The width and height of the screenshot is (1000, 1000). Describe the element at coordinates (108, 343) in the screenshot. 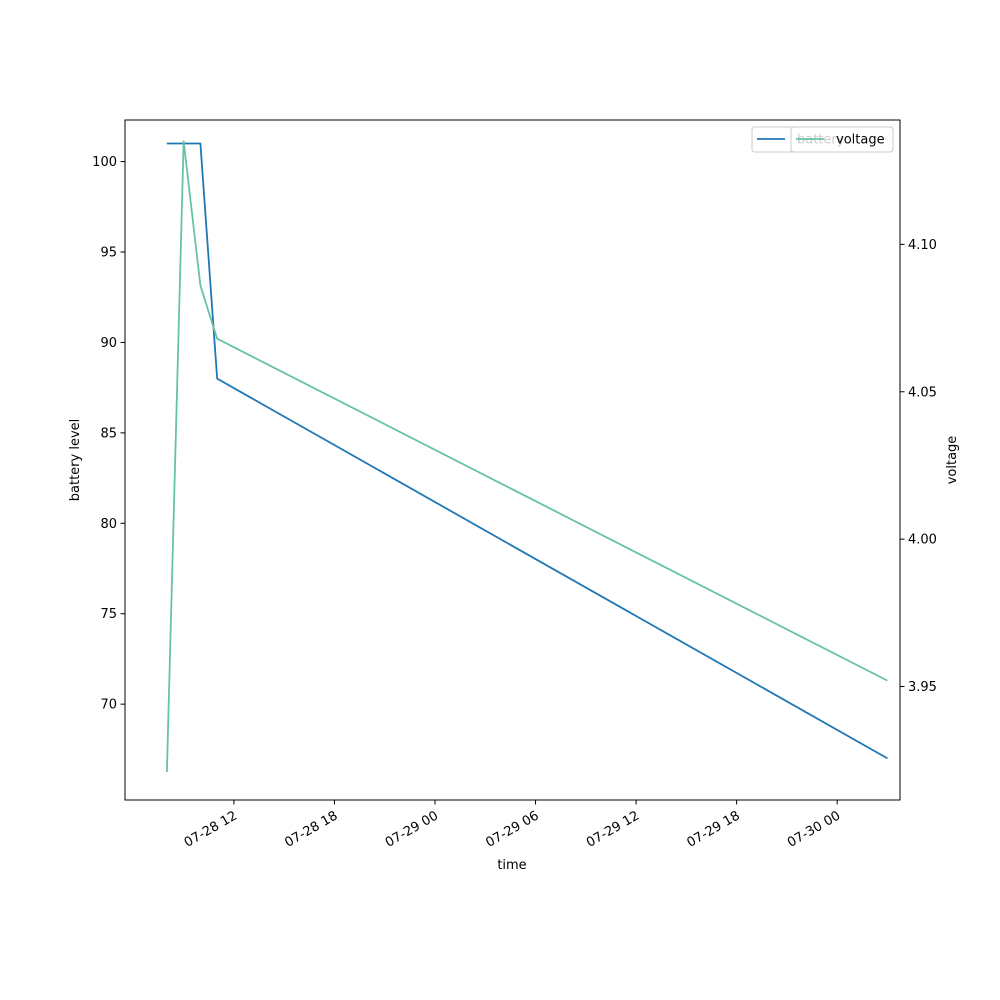

I see `y-tick-label: 90` at that location.